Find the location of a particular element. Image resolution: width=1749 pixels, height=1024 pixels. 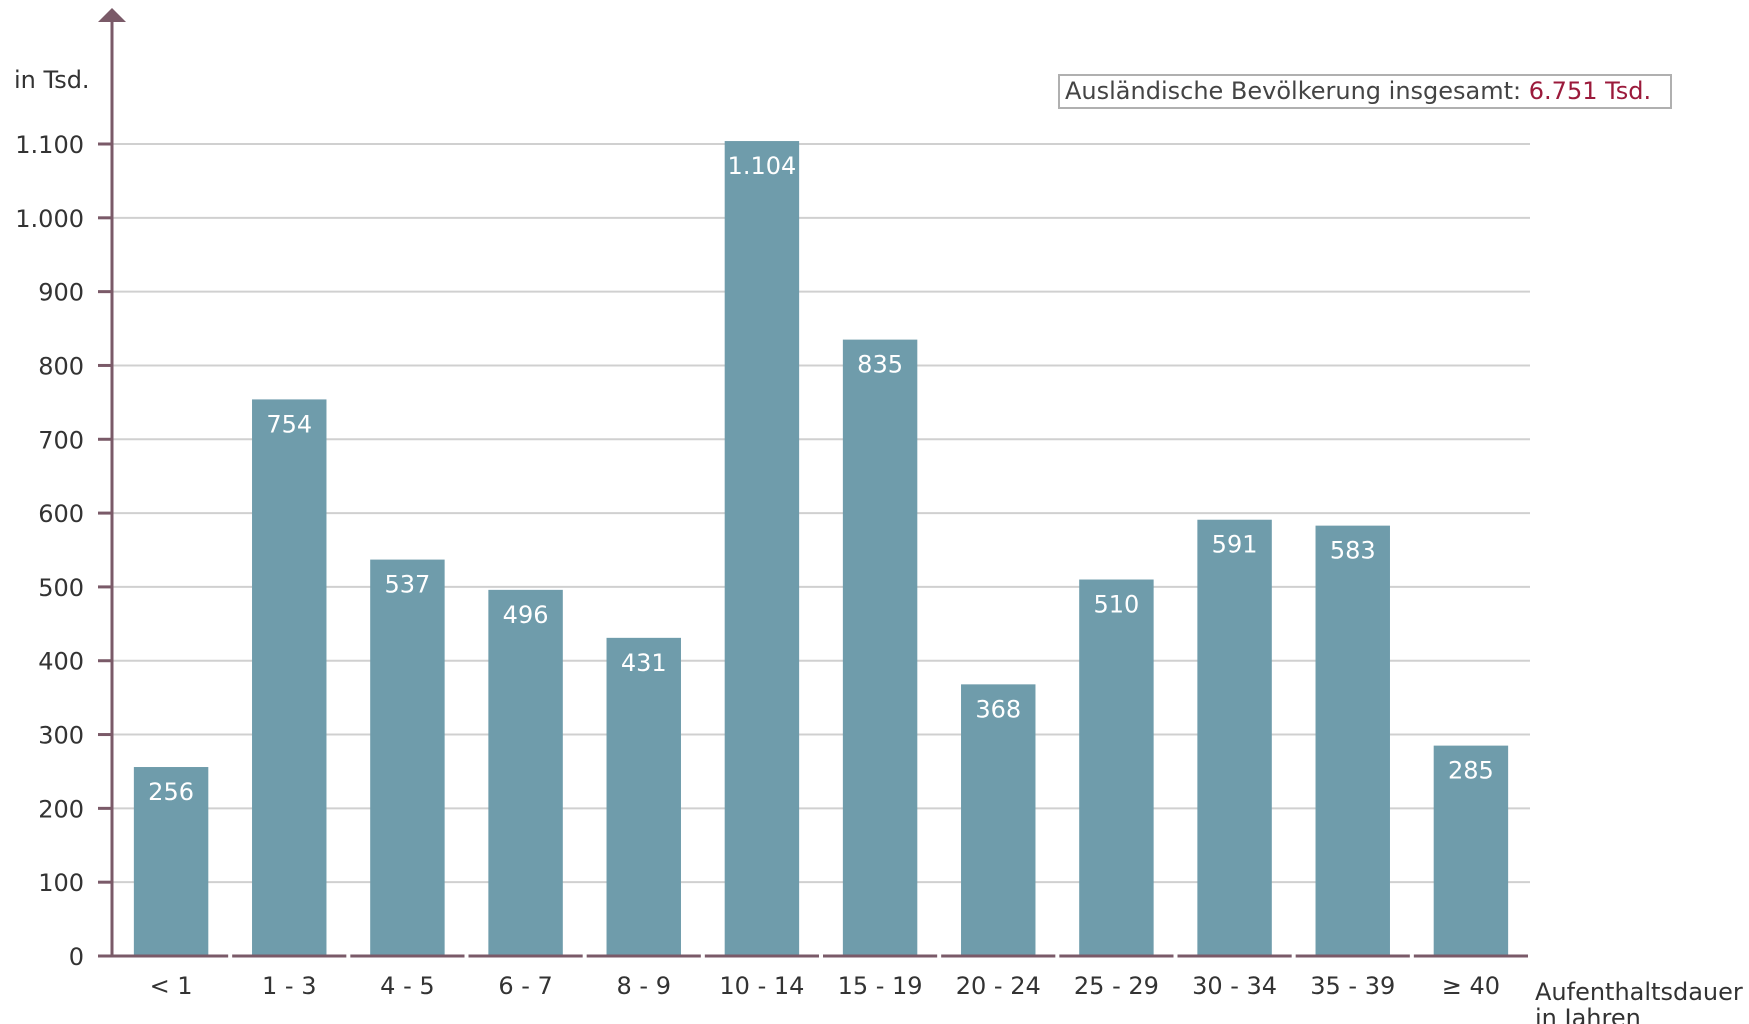

y-tick-label: 0 is located at coordinates (76, 957).